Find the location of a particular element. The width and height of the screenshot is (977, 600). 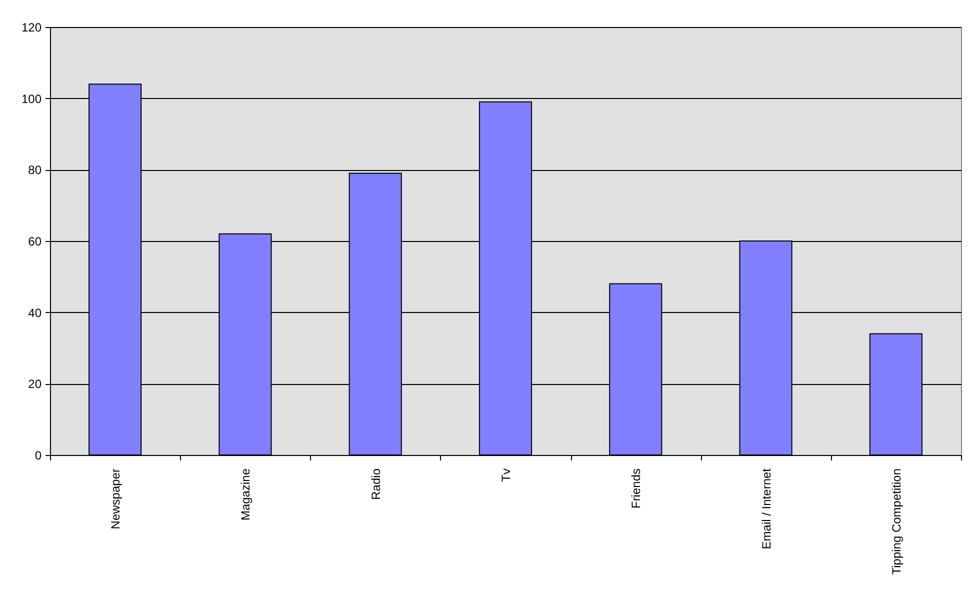

y-tick-label: 0 is located at coordinates (38, 455).